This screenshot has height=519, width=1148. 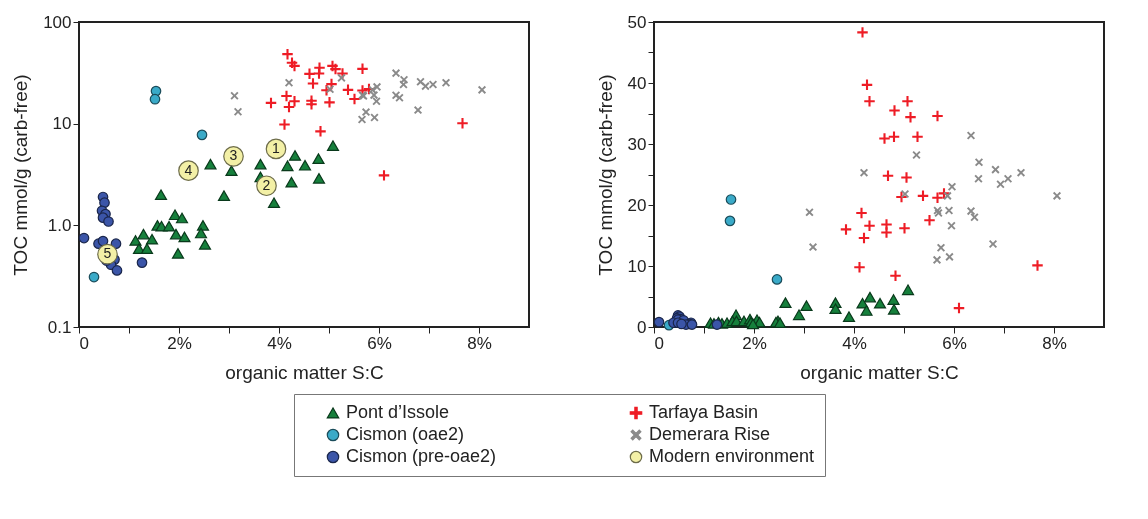 What do you see at coordinates (642, 327) in the screenshot?
I see `y-tick-label: 0` at bounding box center [642, 327].